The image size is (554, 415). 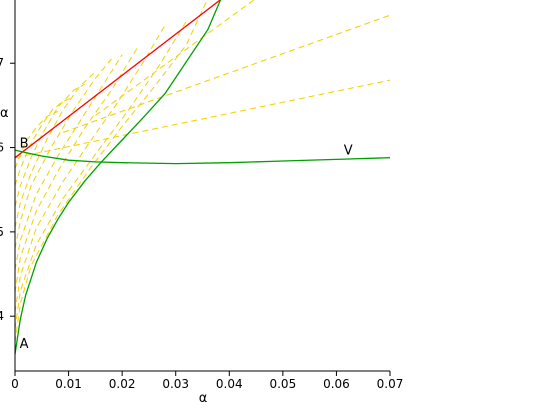 I want to click on x-tick-label: 0.07, so click(x=390, y=384).